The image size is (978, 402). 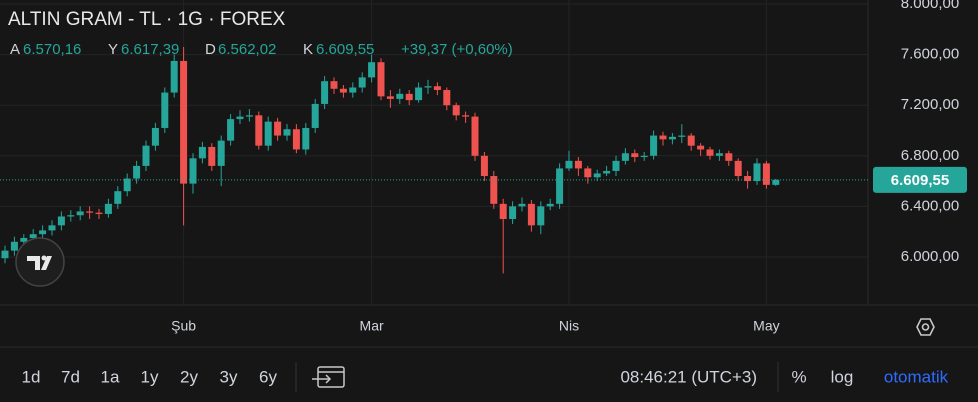 What do you see at coordinates (189, 376) in the screenshot?
I see `range-button: 2y` at bounding box center [189, 376].